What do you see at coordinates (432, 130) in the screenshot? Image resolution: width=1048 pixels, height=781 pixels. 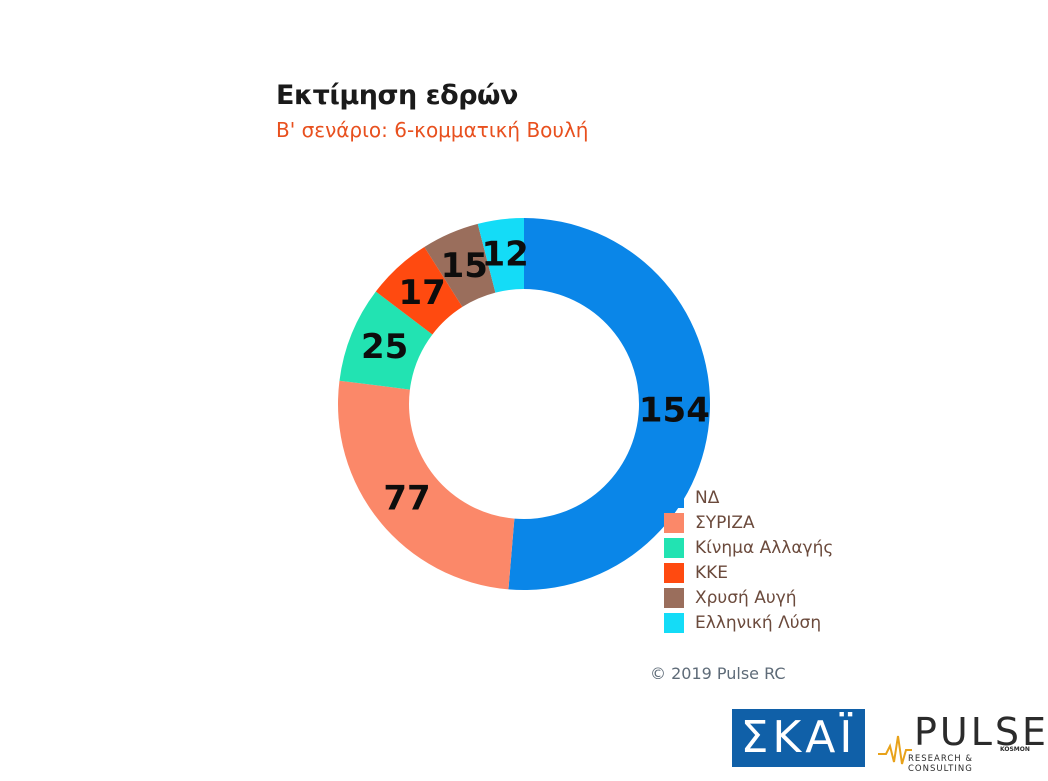 I see `chart-subtitle: Β' σενάριο: 6-κομματική Βουλή` at bounding box center [432, 130].